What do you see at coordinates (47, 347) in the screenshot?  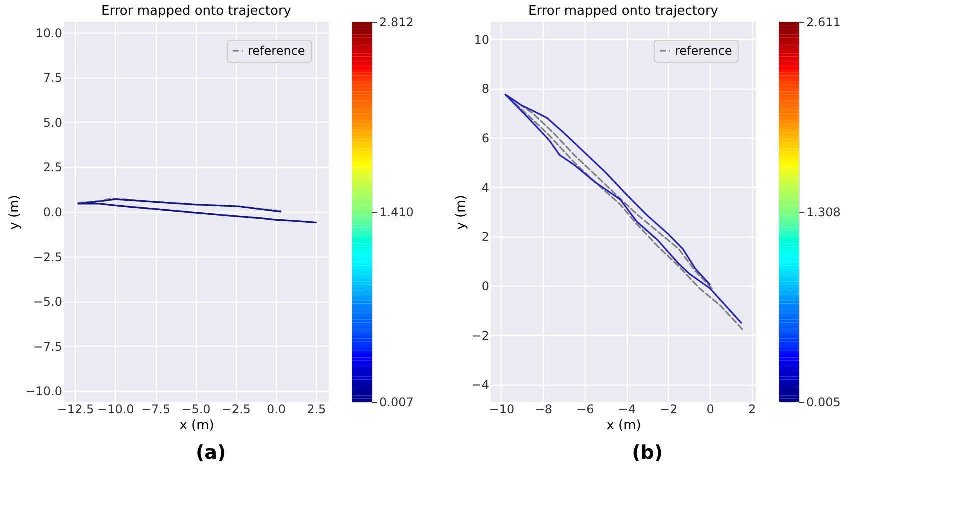 I see `y-tick-label: −7.5` at bounding box center [47, 347].